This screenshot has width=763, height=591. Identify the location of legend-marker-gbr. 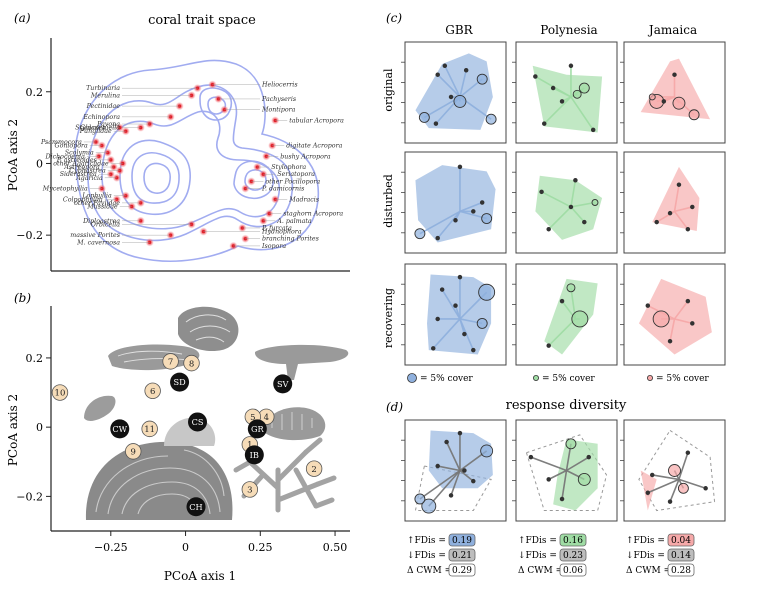
(412, 378).